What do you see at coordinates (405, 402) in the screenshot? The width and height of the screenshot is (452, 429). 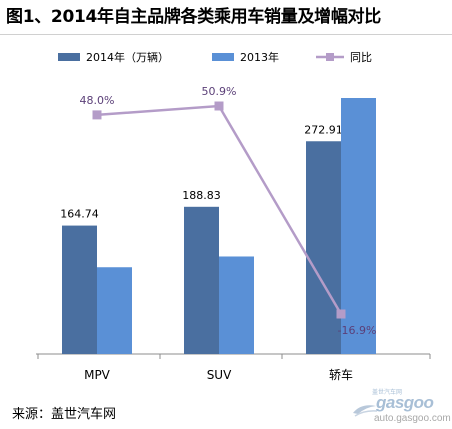 I see `watermark-logo: gasgoo` at bounding box center [405, 402].